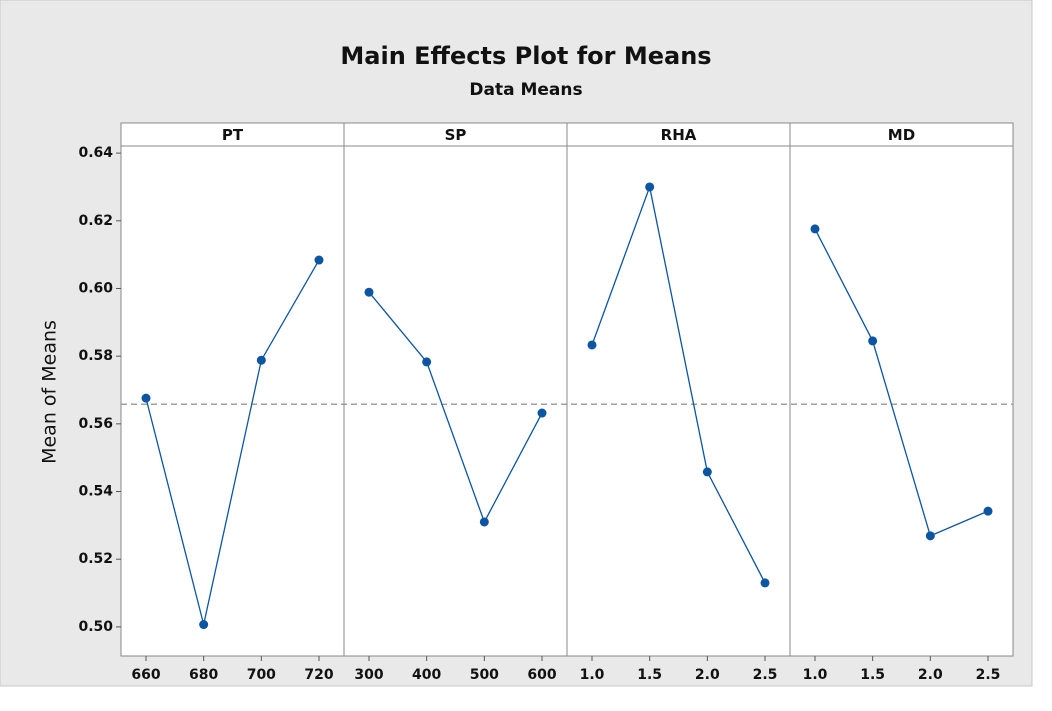 The height and width of the screenshot is (711, 1052). What do you see at coordinates (203, 675) in the screenshot?
I see `x-tick-label: 680` at bounding box center [203, 675].